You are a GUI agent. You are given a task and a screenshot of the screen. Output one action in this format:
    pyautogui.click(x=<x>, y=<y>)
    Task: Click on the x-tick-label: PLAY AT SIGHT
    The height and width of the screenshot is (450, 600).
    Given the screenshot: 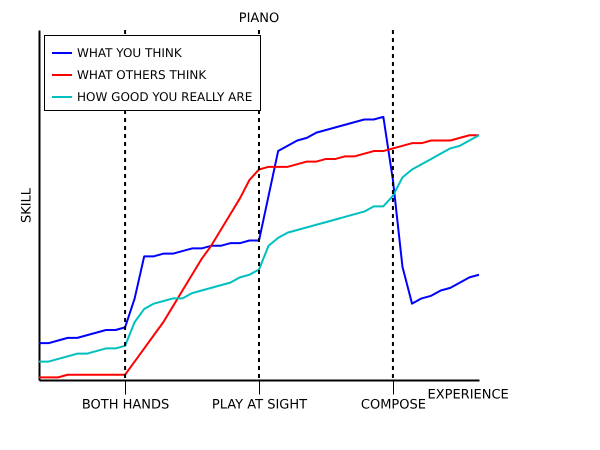 What is the action you would take?
    pyautogui.click(x=260, y=405)
    